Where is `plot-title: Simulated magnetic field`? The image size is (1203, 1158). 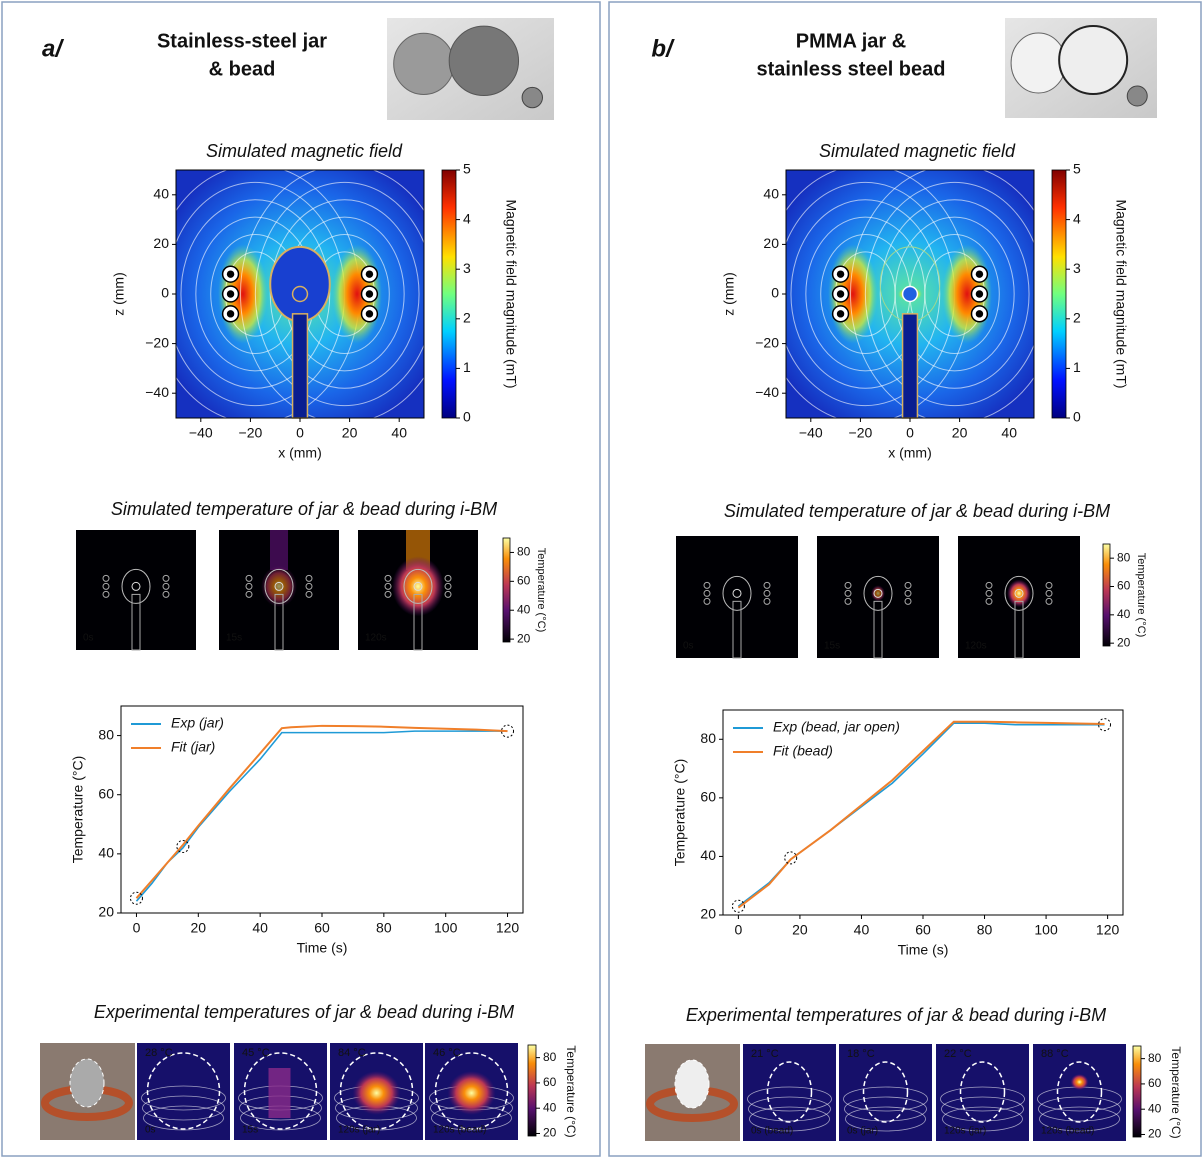
plot-title: Simulated magnetic field is located at coordinates (917, 151).